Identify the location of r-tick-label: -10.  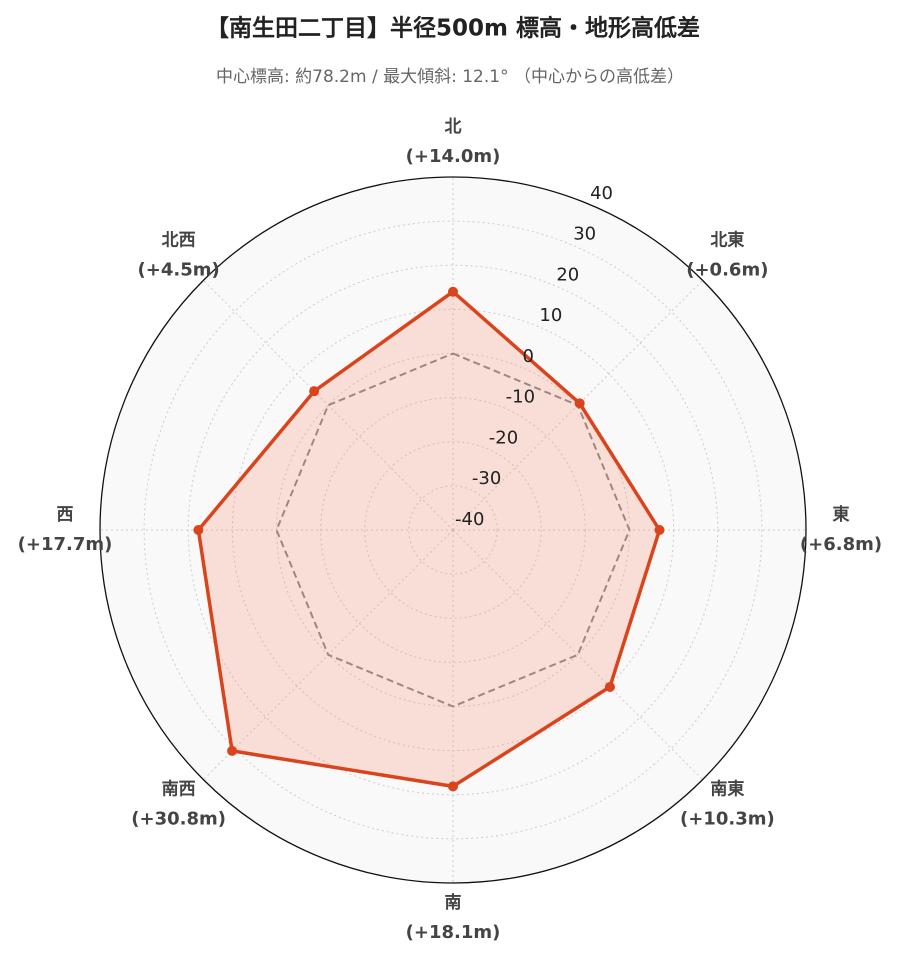
(520, 397).